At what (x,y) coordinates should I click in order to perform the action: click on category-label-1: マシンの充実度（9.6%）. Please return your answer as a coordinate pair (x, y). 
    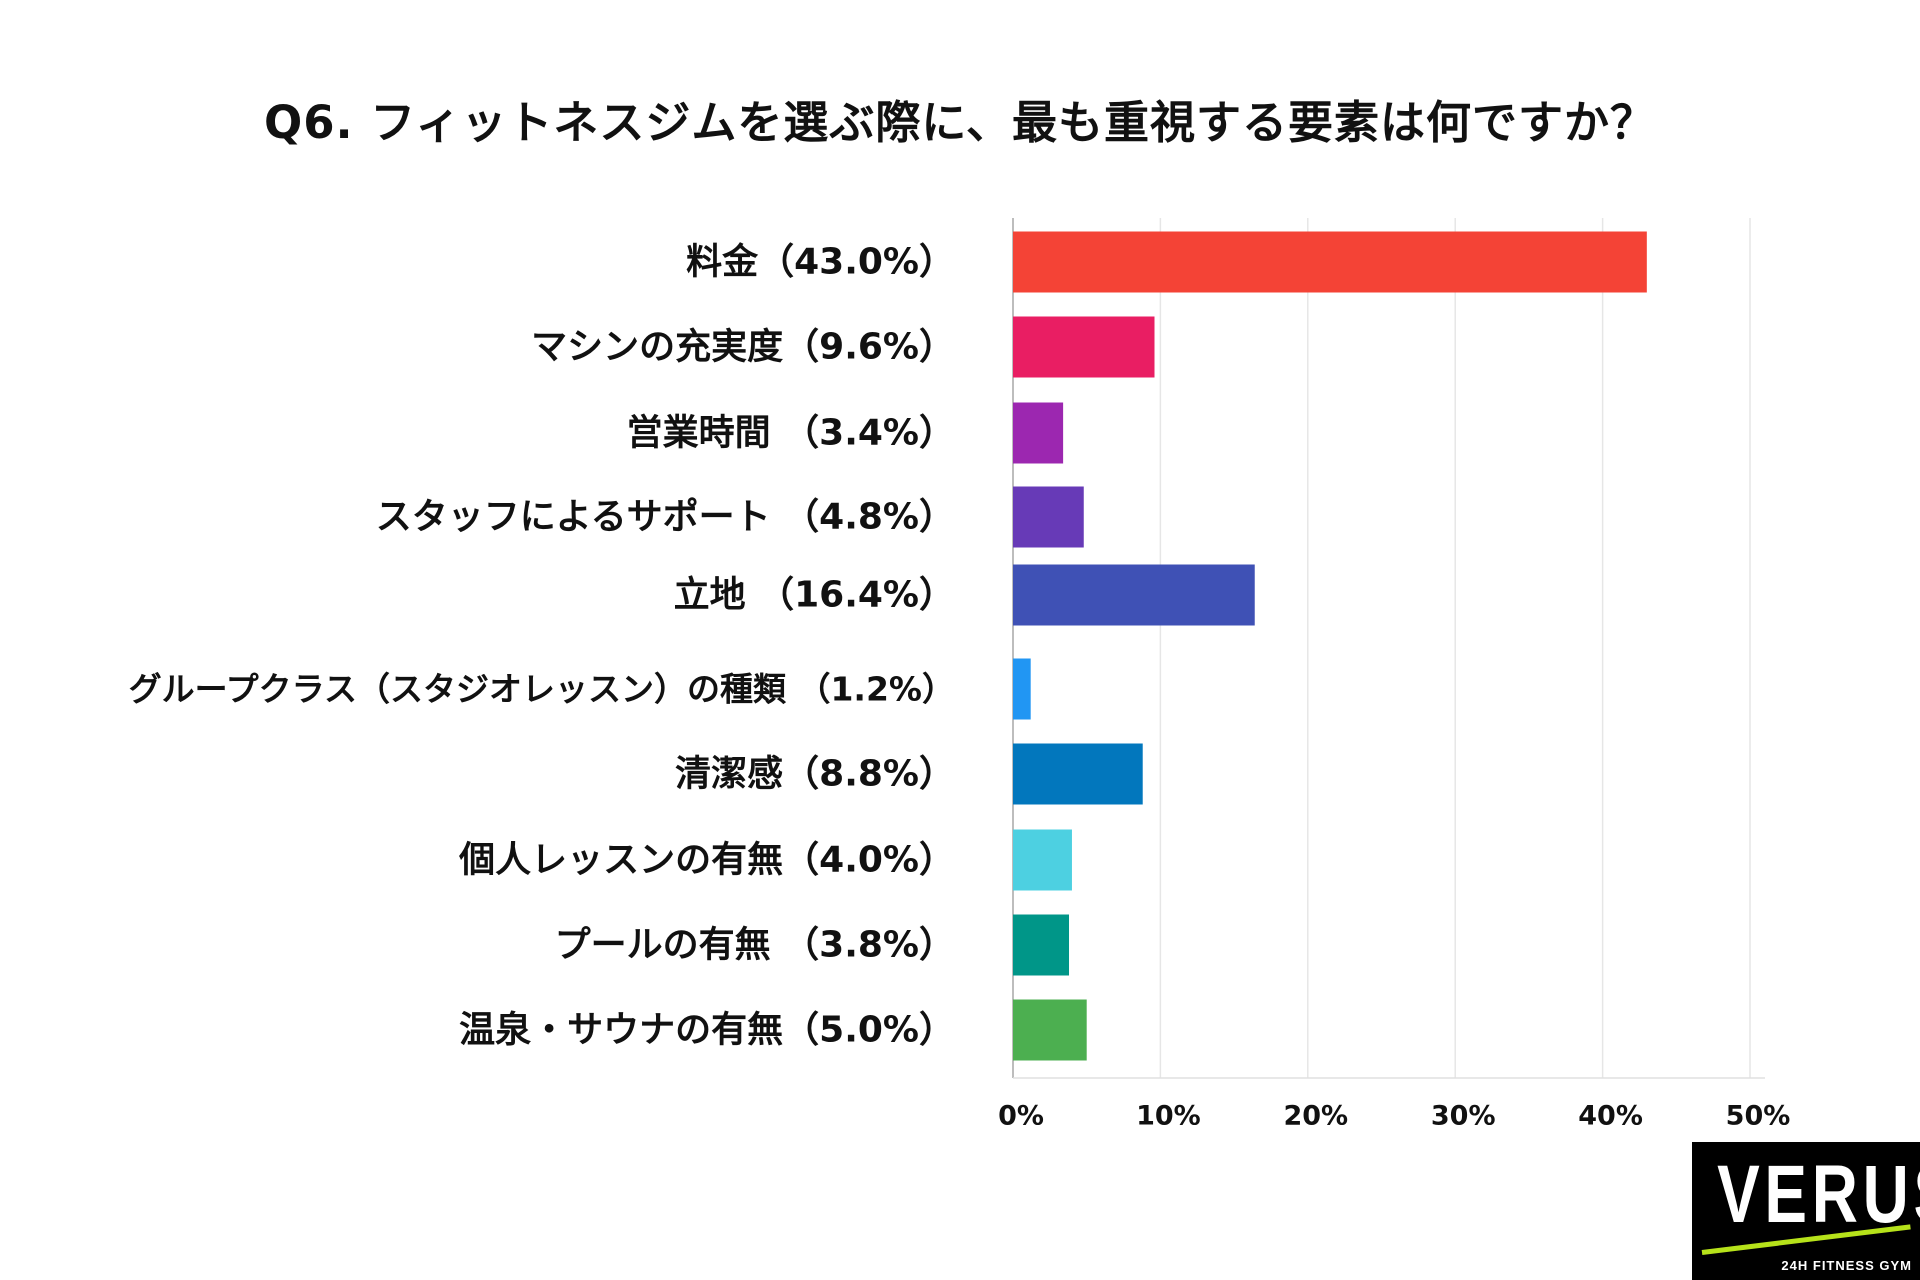
    Looking at the image, I should click on (743, 347).